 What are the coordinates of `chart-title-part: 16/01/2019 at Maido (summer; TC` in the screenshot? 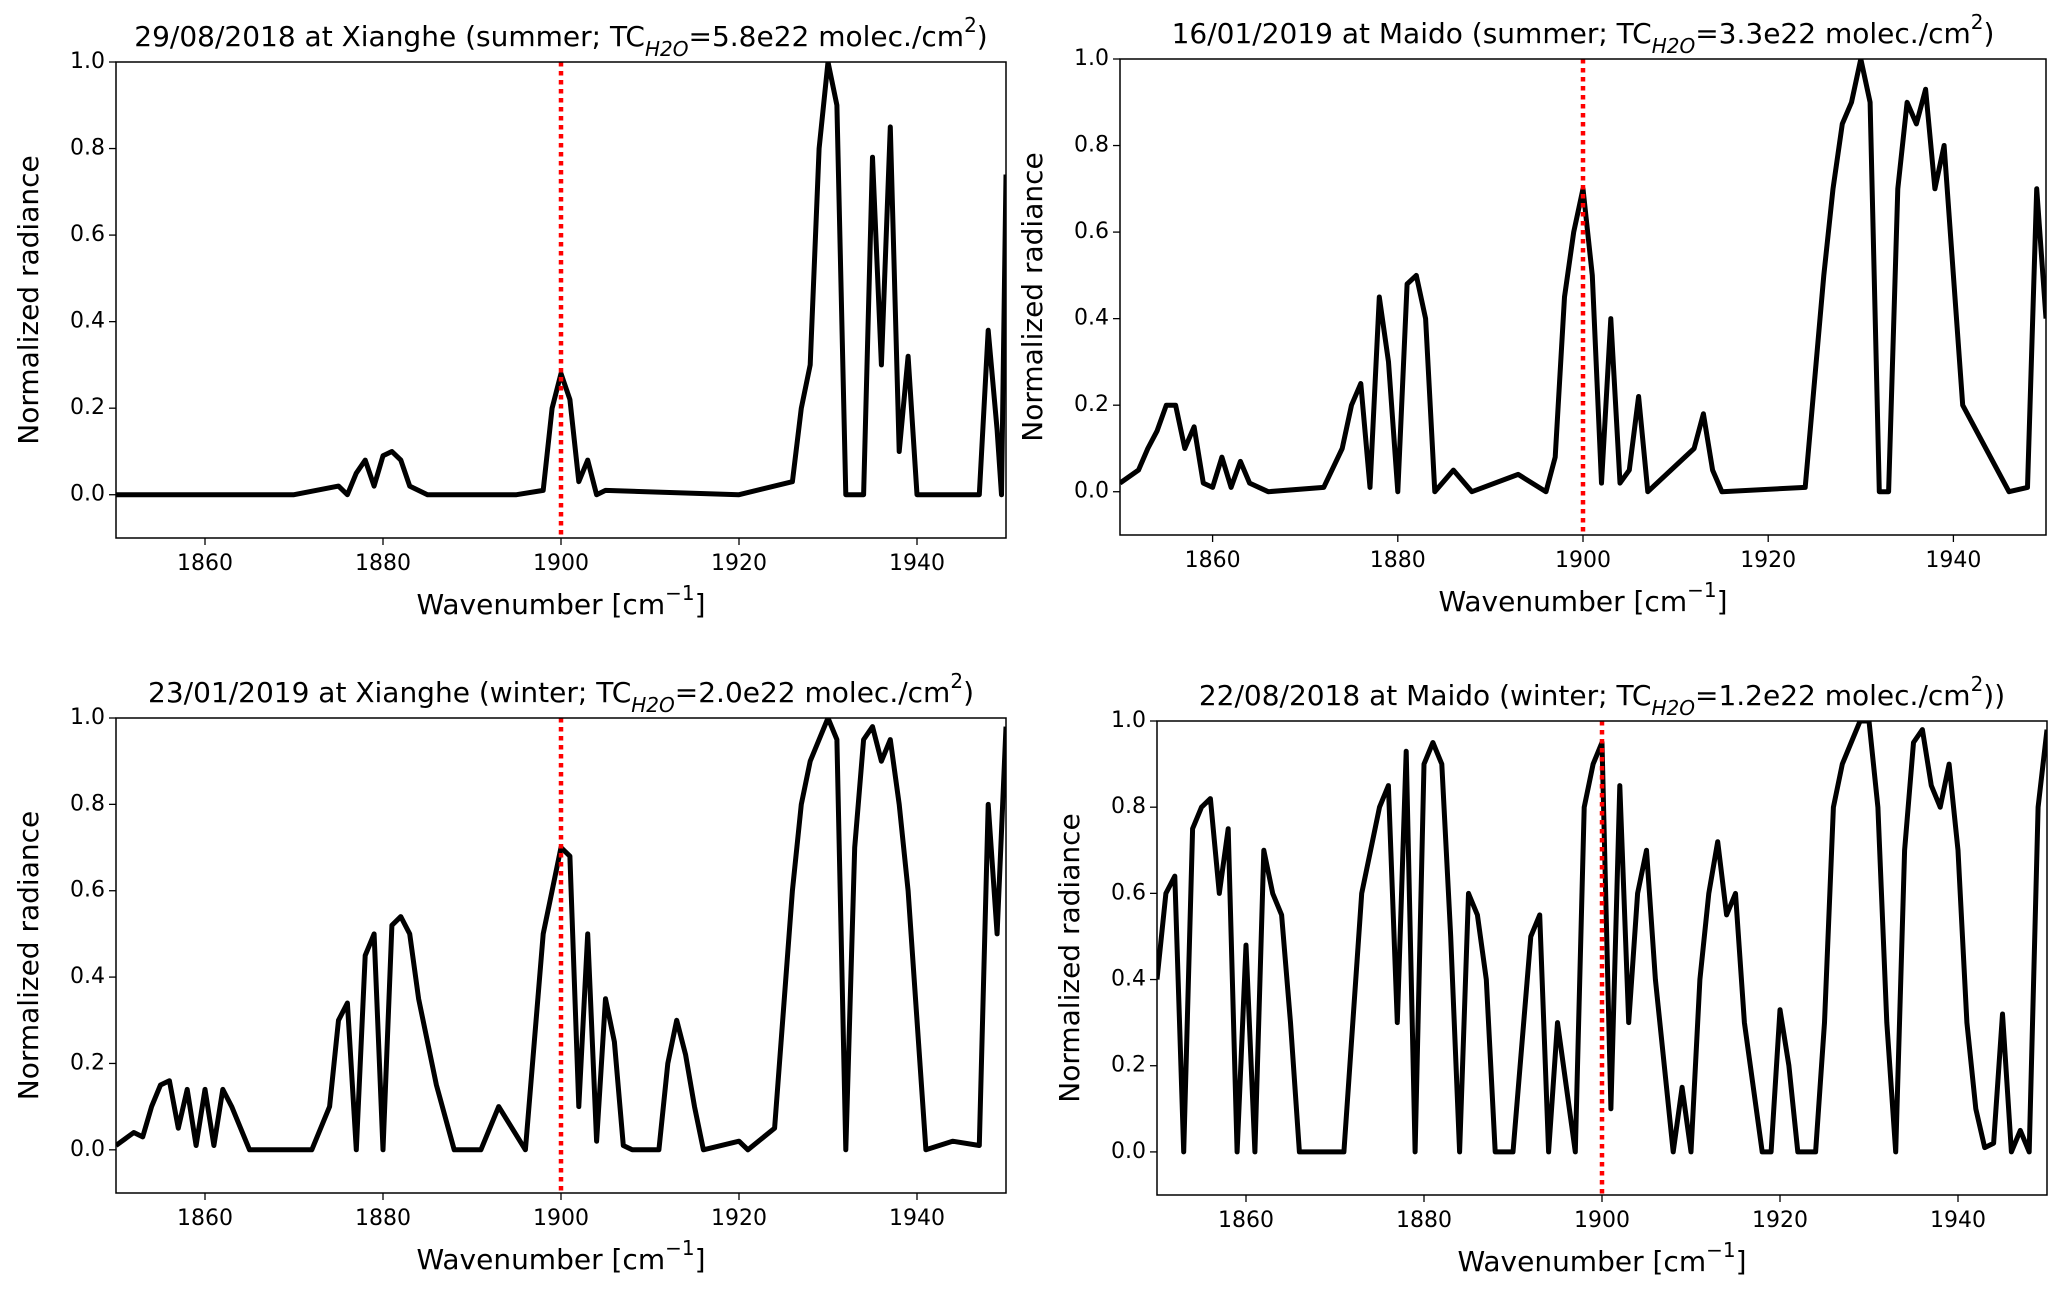 It's located at (1412, 33).